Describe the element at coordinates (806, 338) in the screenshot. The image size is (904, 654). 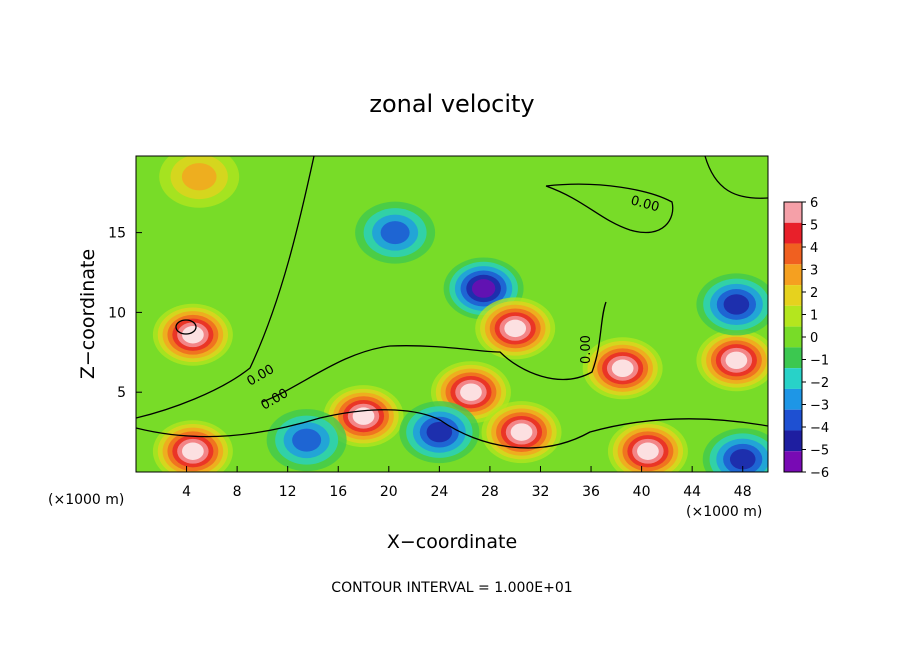
I see `colorbar: 6 5 4 3 2 1 0 −1 −2 −3 −4 −5 −6` at that location.